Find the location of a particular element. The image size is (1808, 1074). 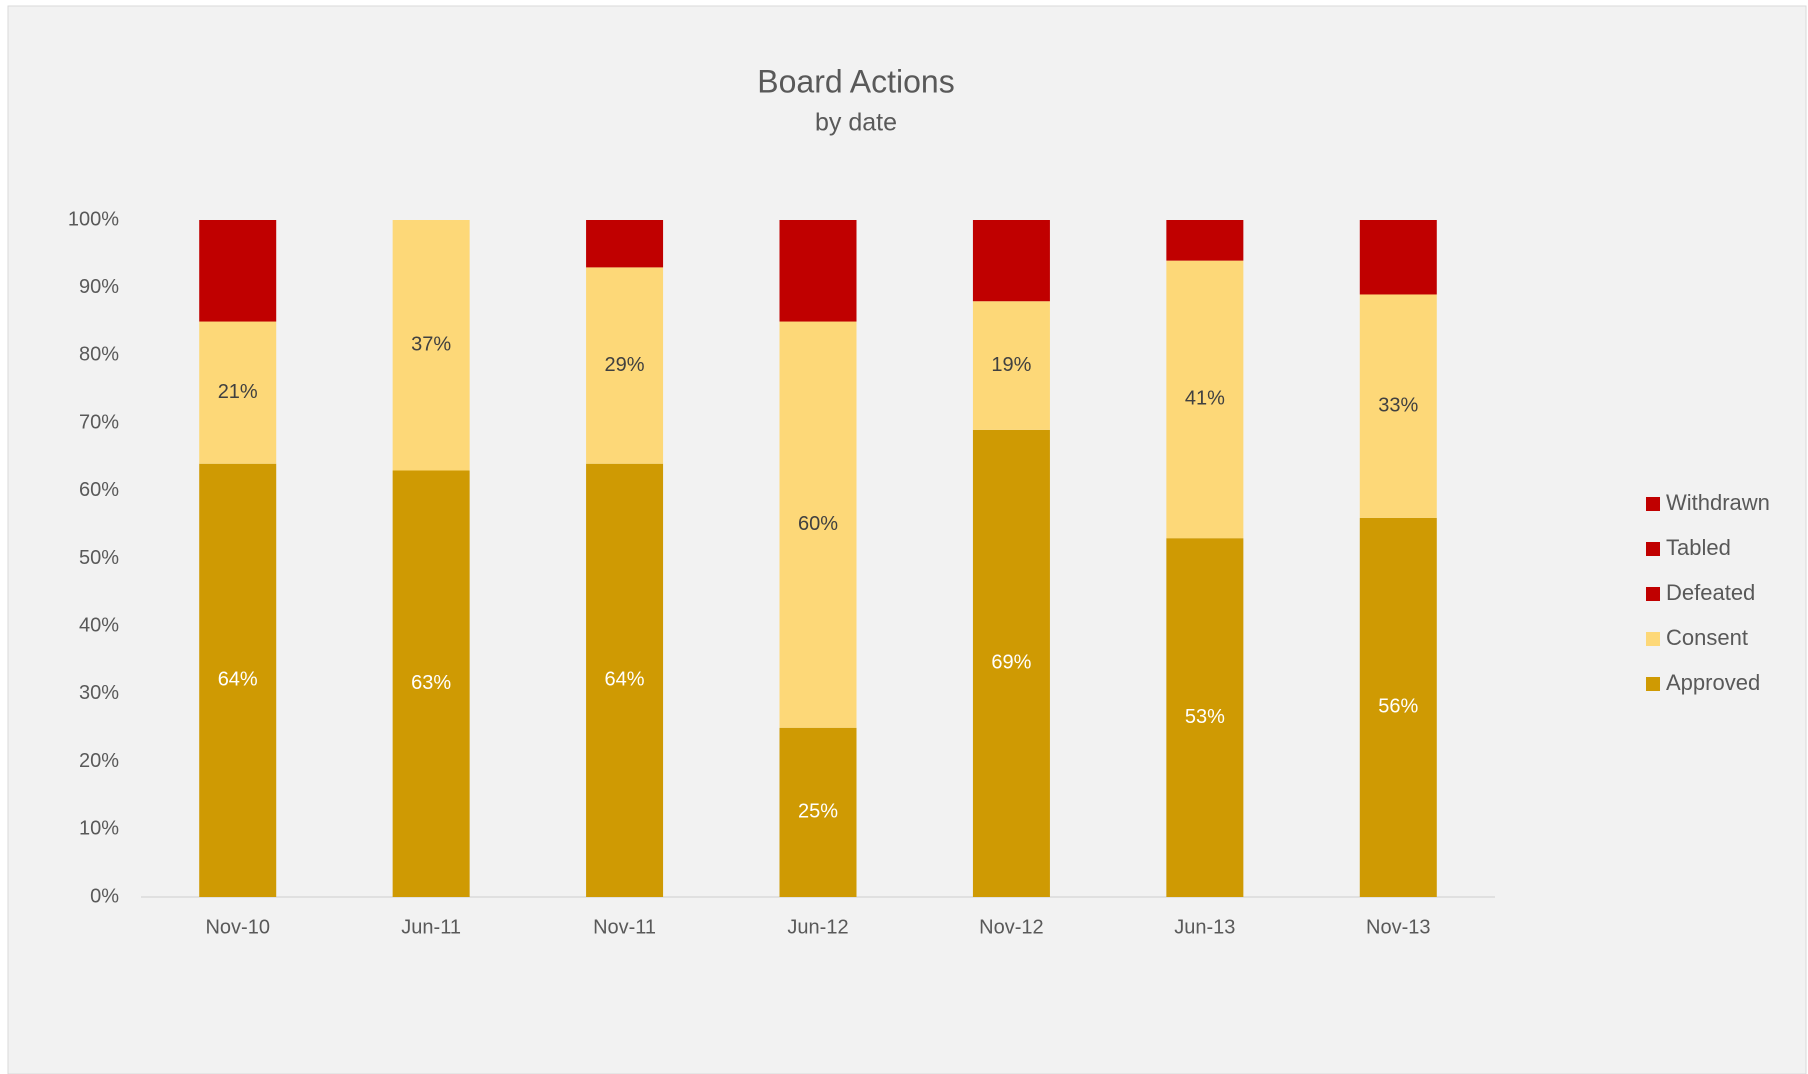

data-label: 69% is located at coordinates (1011, 663).